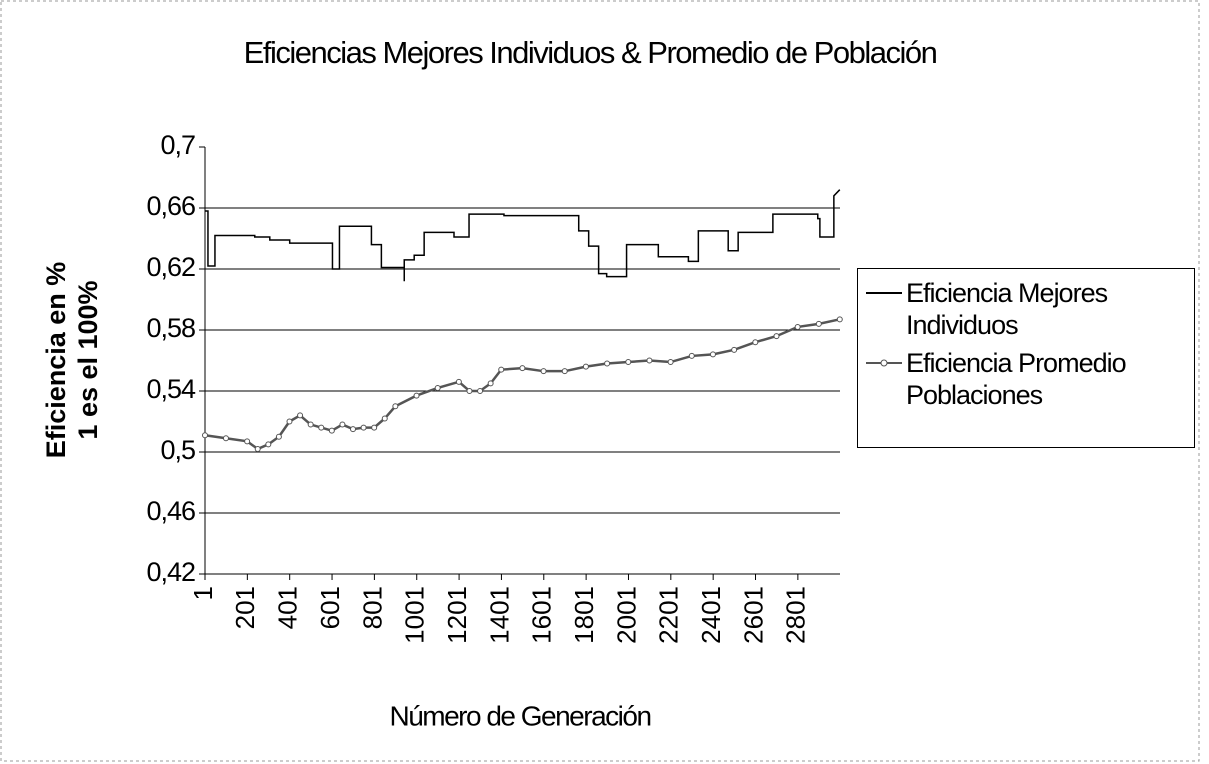 The height and width of the screenshot is (764, 1209). Describe the element at coordinates (626, 615) in the screenshot. I see `x-tick-label: 2001` at that location.